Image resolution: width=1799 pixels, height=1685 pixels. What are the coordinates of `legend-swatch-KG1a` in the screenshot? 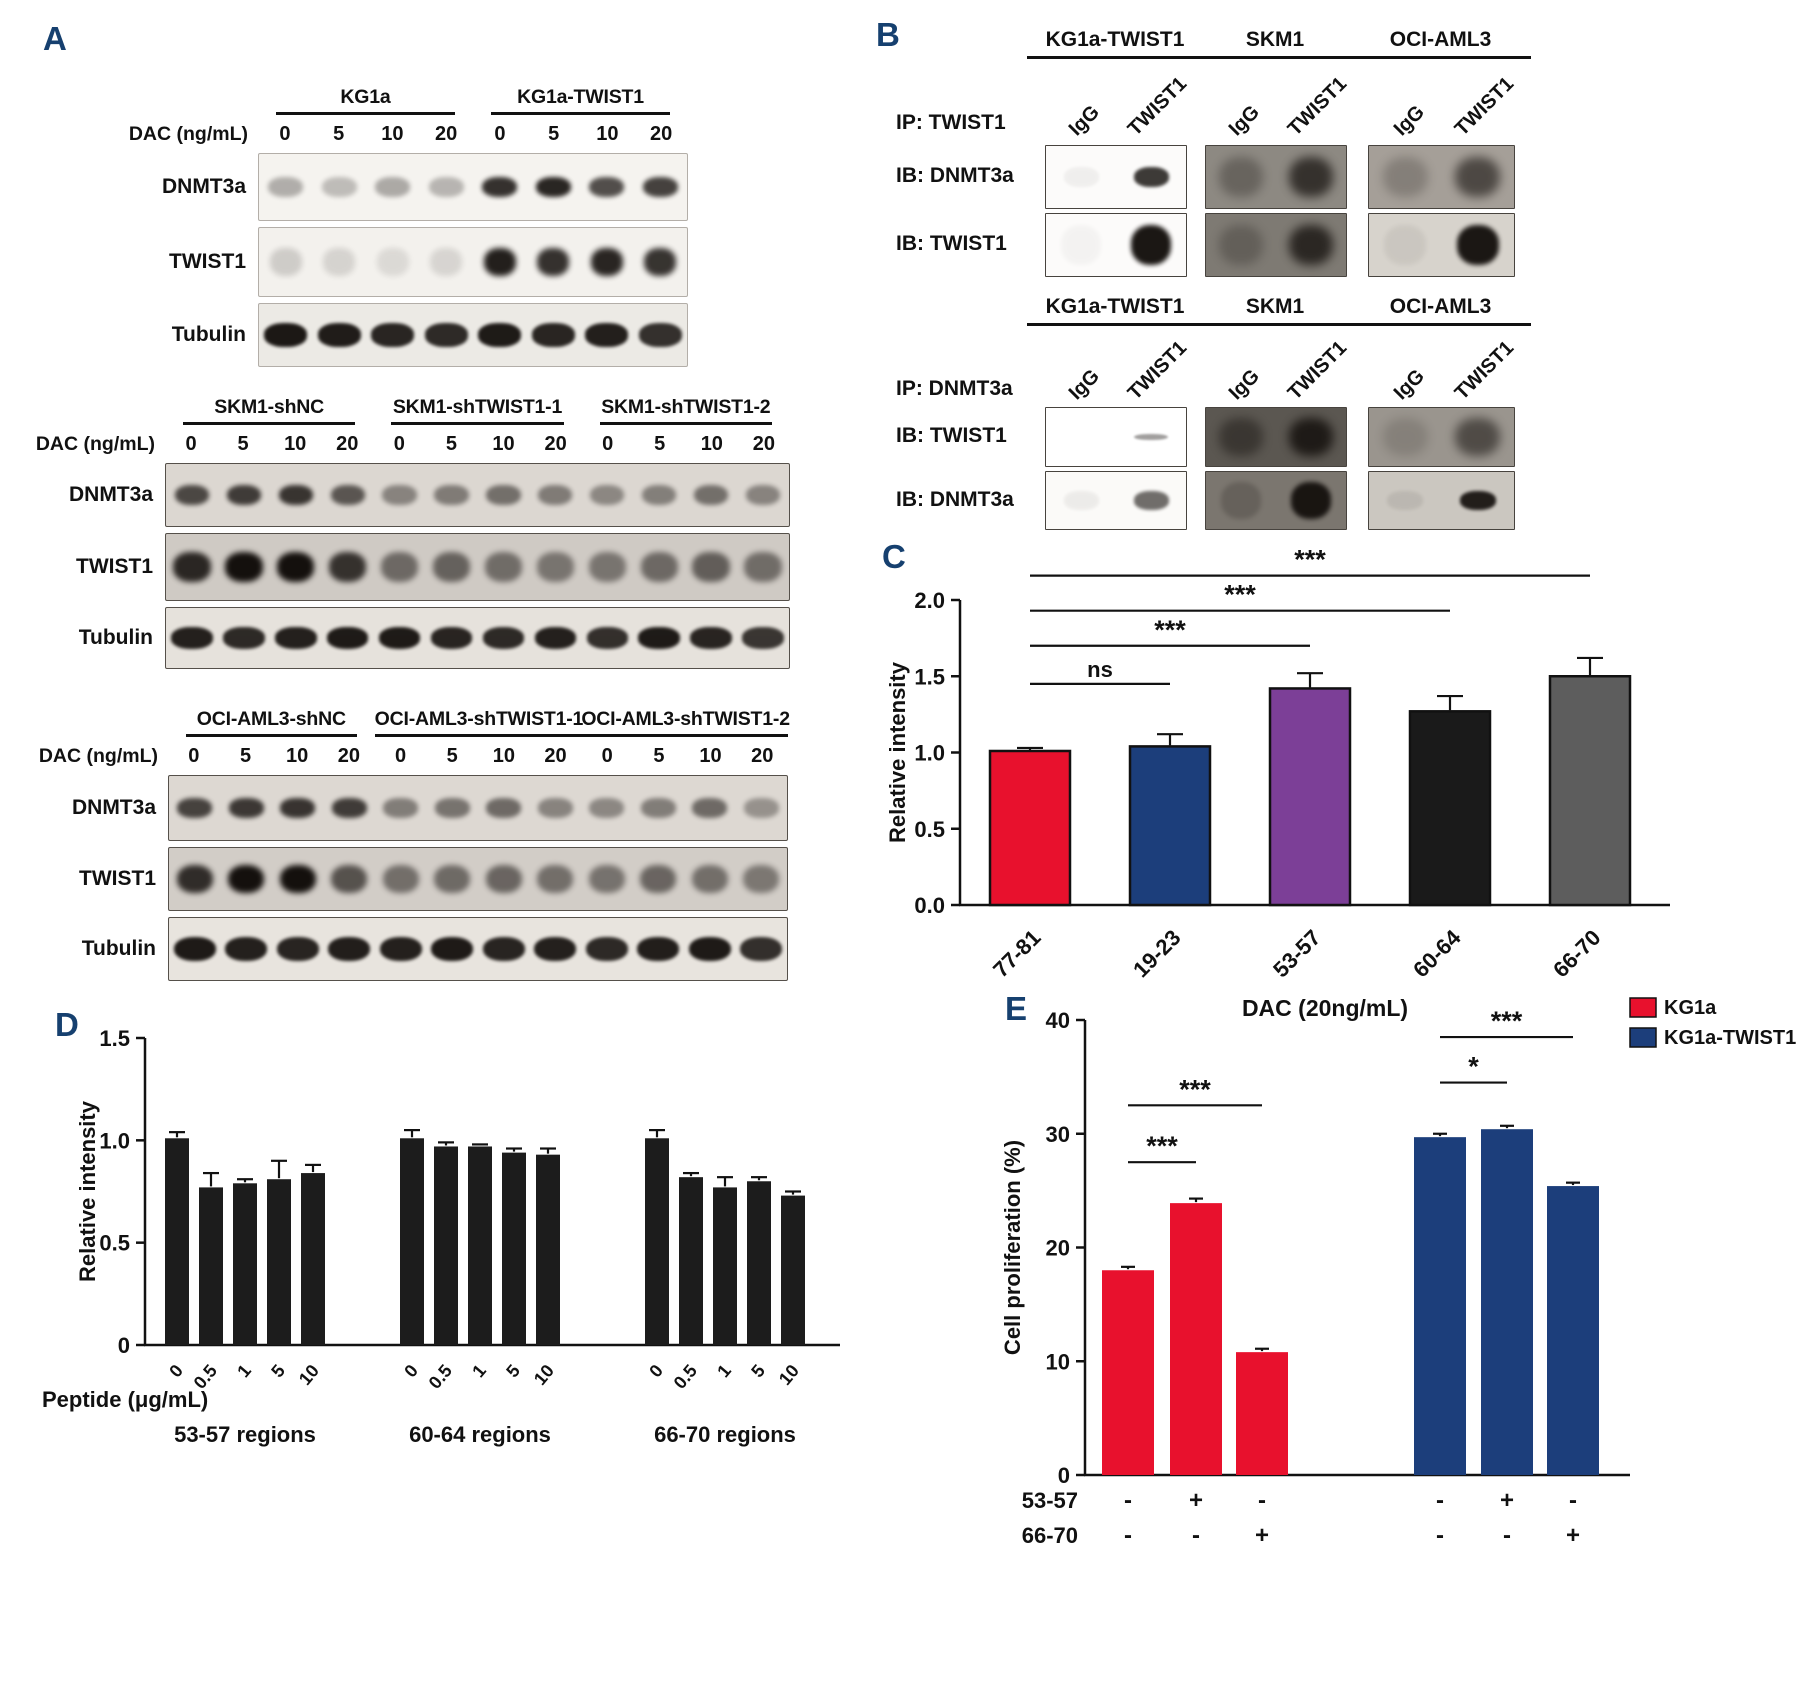 It's located at (1643, 1007).